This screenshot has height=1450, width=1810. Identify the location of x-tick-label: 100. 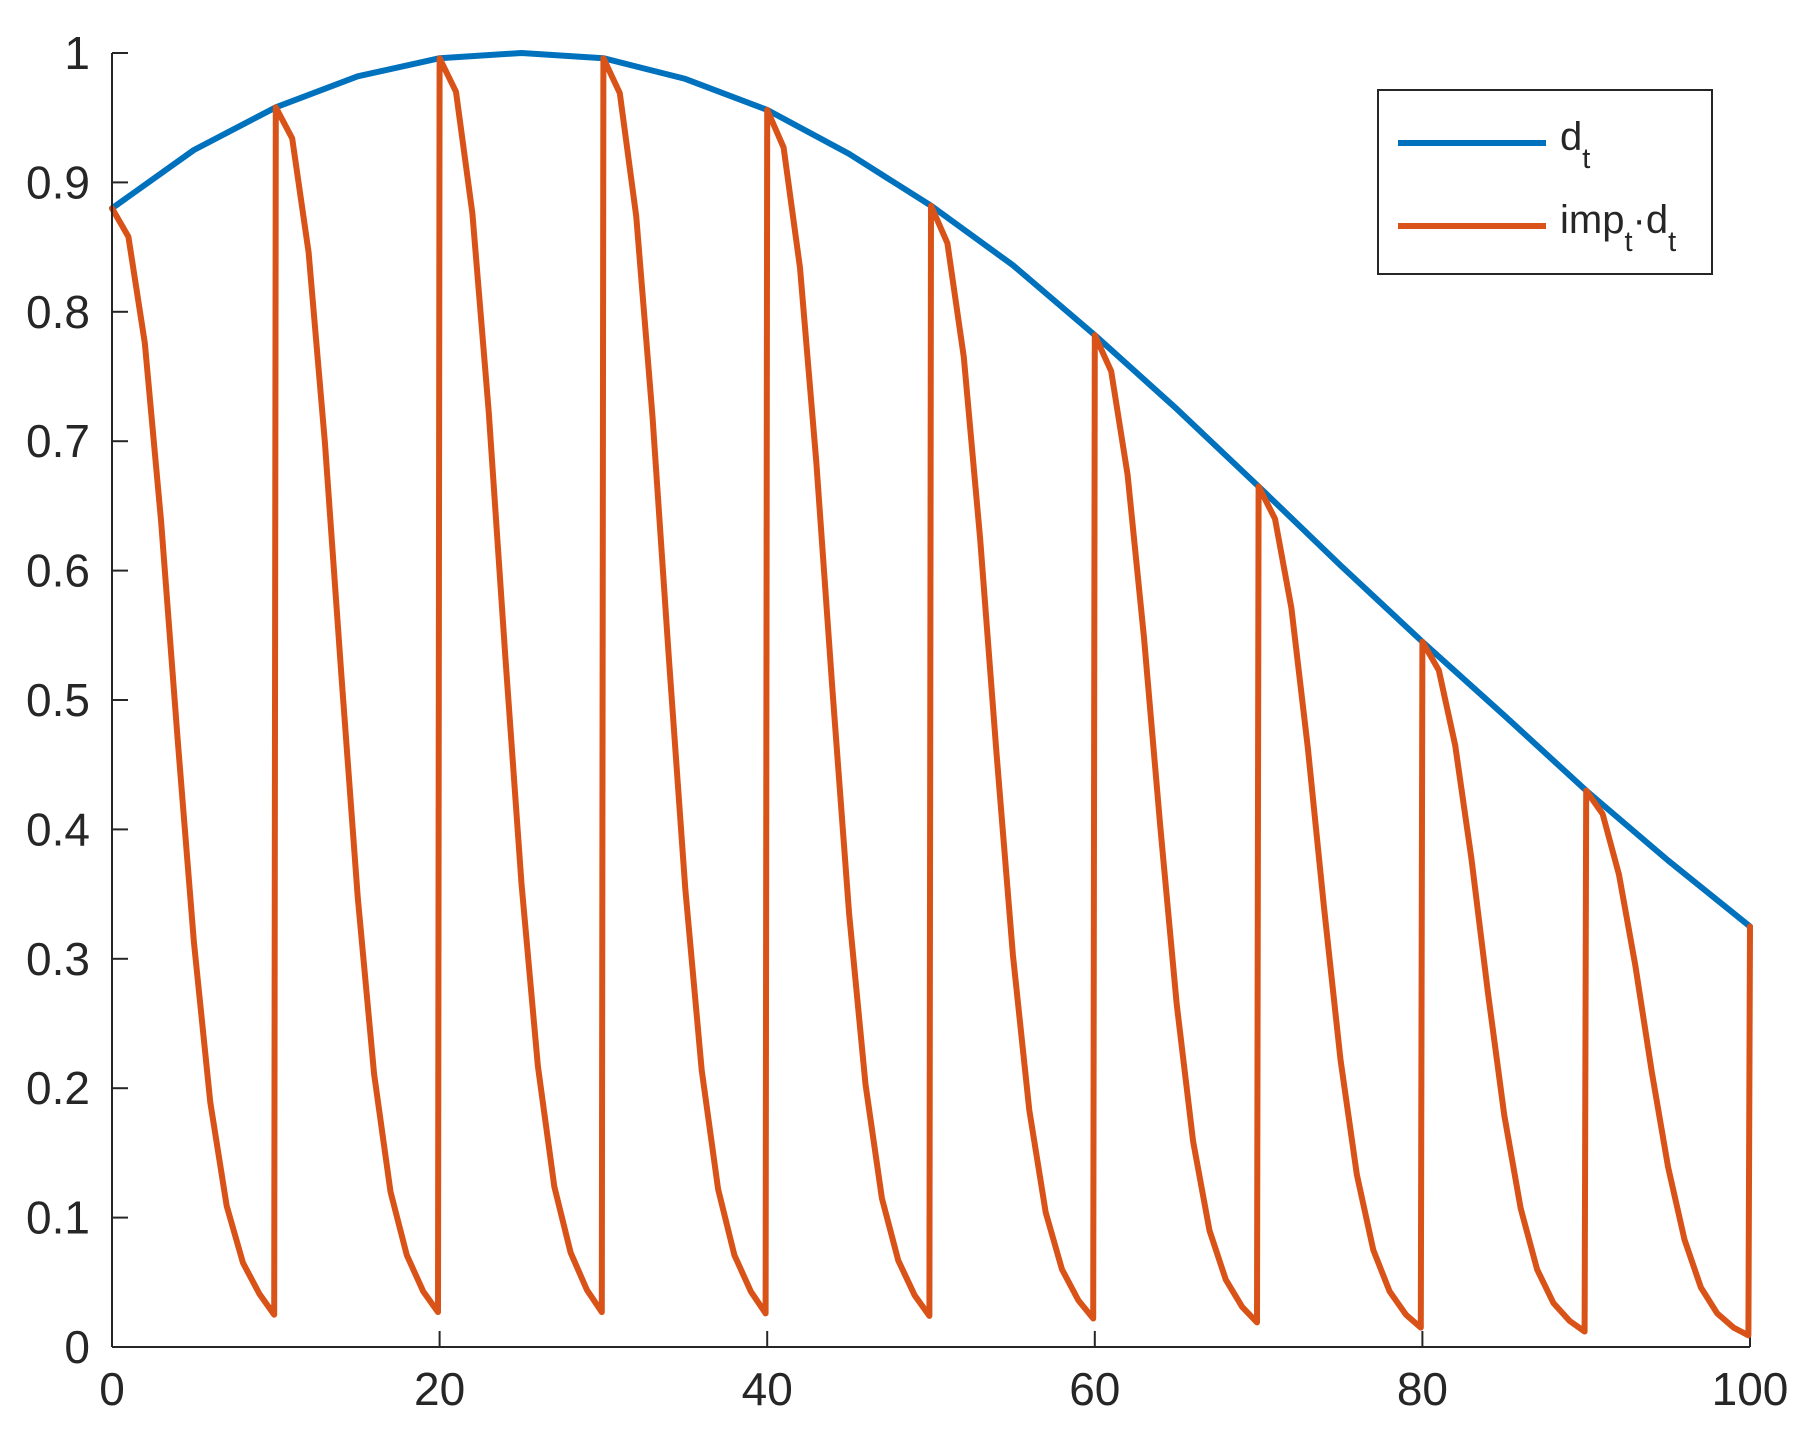
(1750, 1389).